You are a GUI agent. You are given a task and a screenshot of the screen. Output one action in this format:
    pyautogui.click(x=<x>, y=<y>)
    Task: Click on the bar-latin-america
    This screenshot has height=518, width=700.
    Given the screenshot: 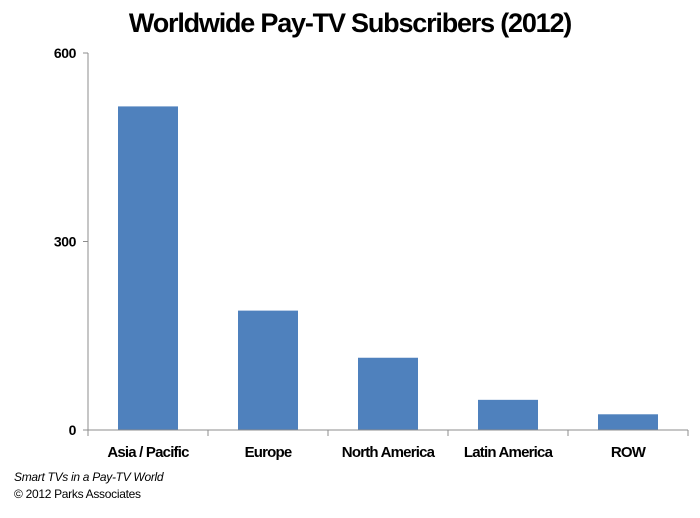 What is the action you would take?
    pyautogui.click(x=508, y=414)
    